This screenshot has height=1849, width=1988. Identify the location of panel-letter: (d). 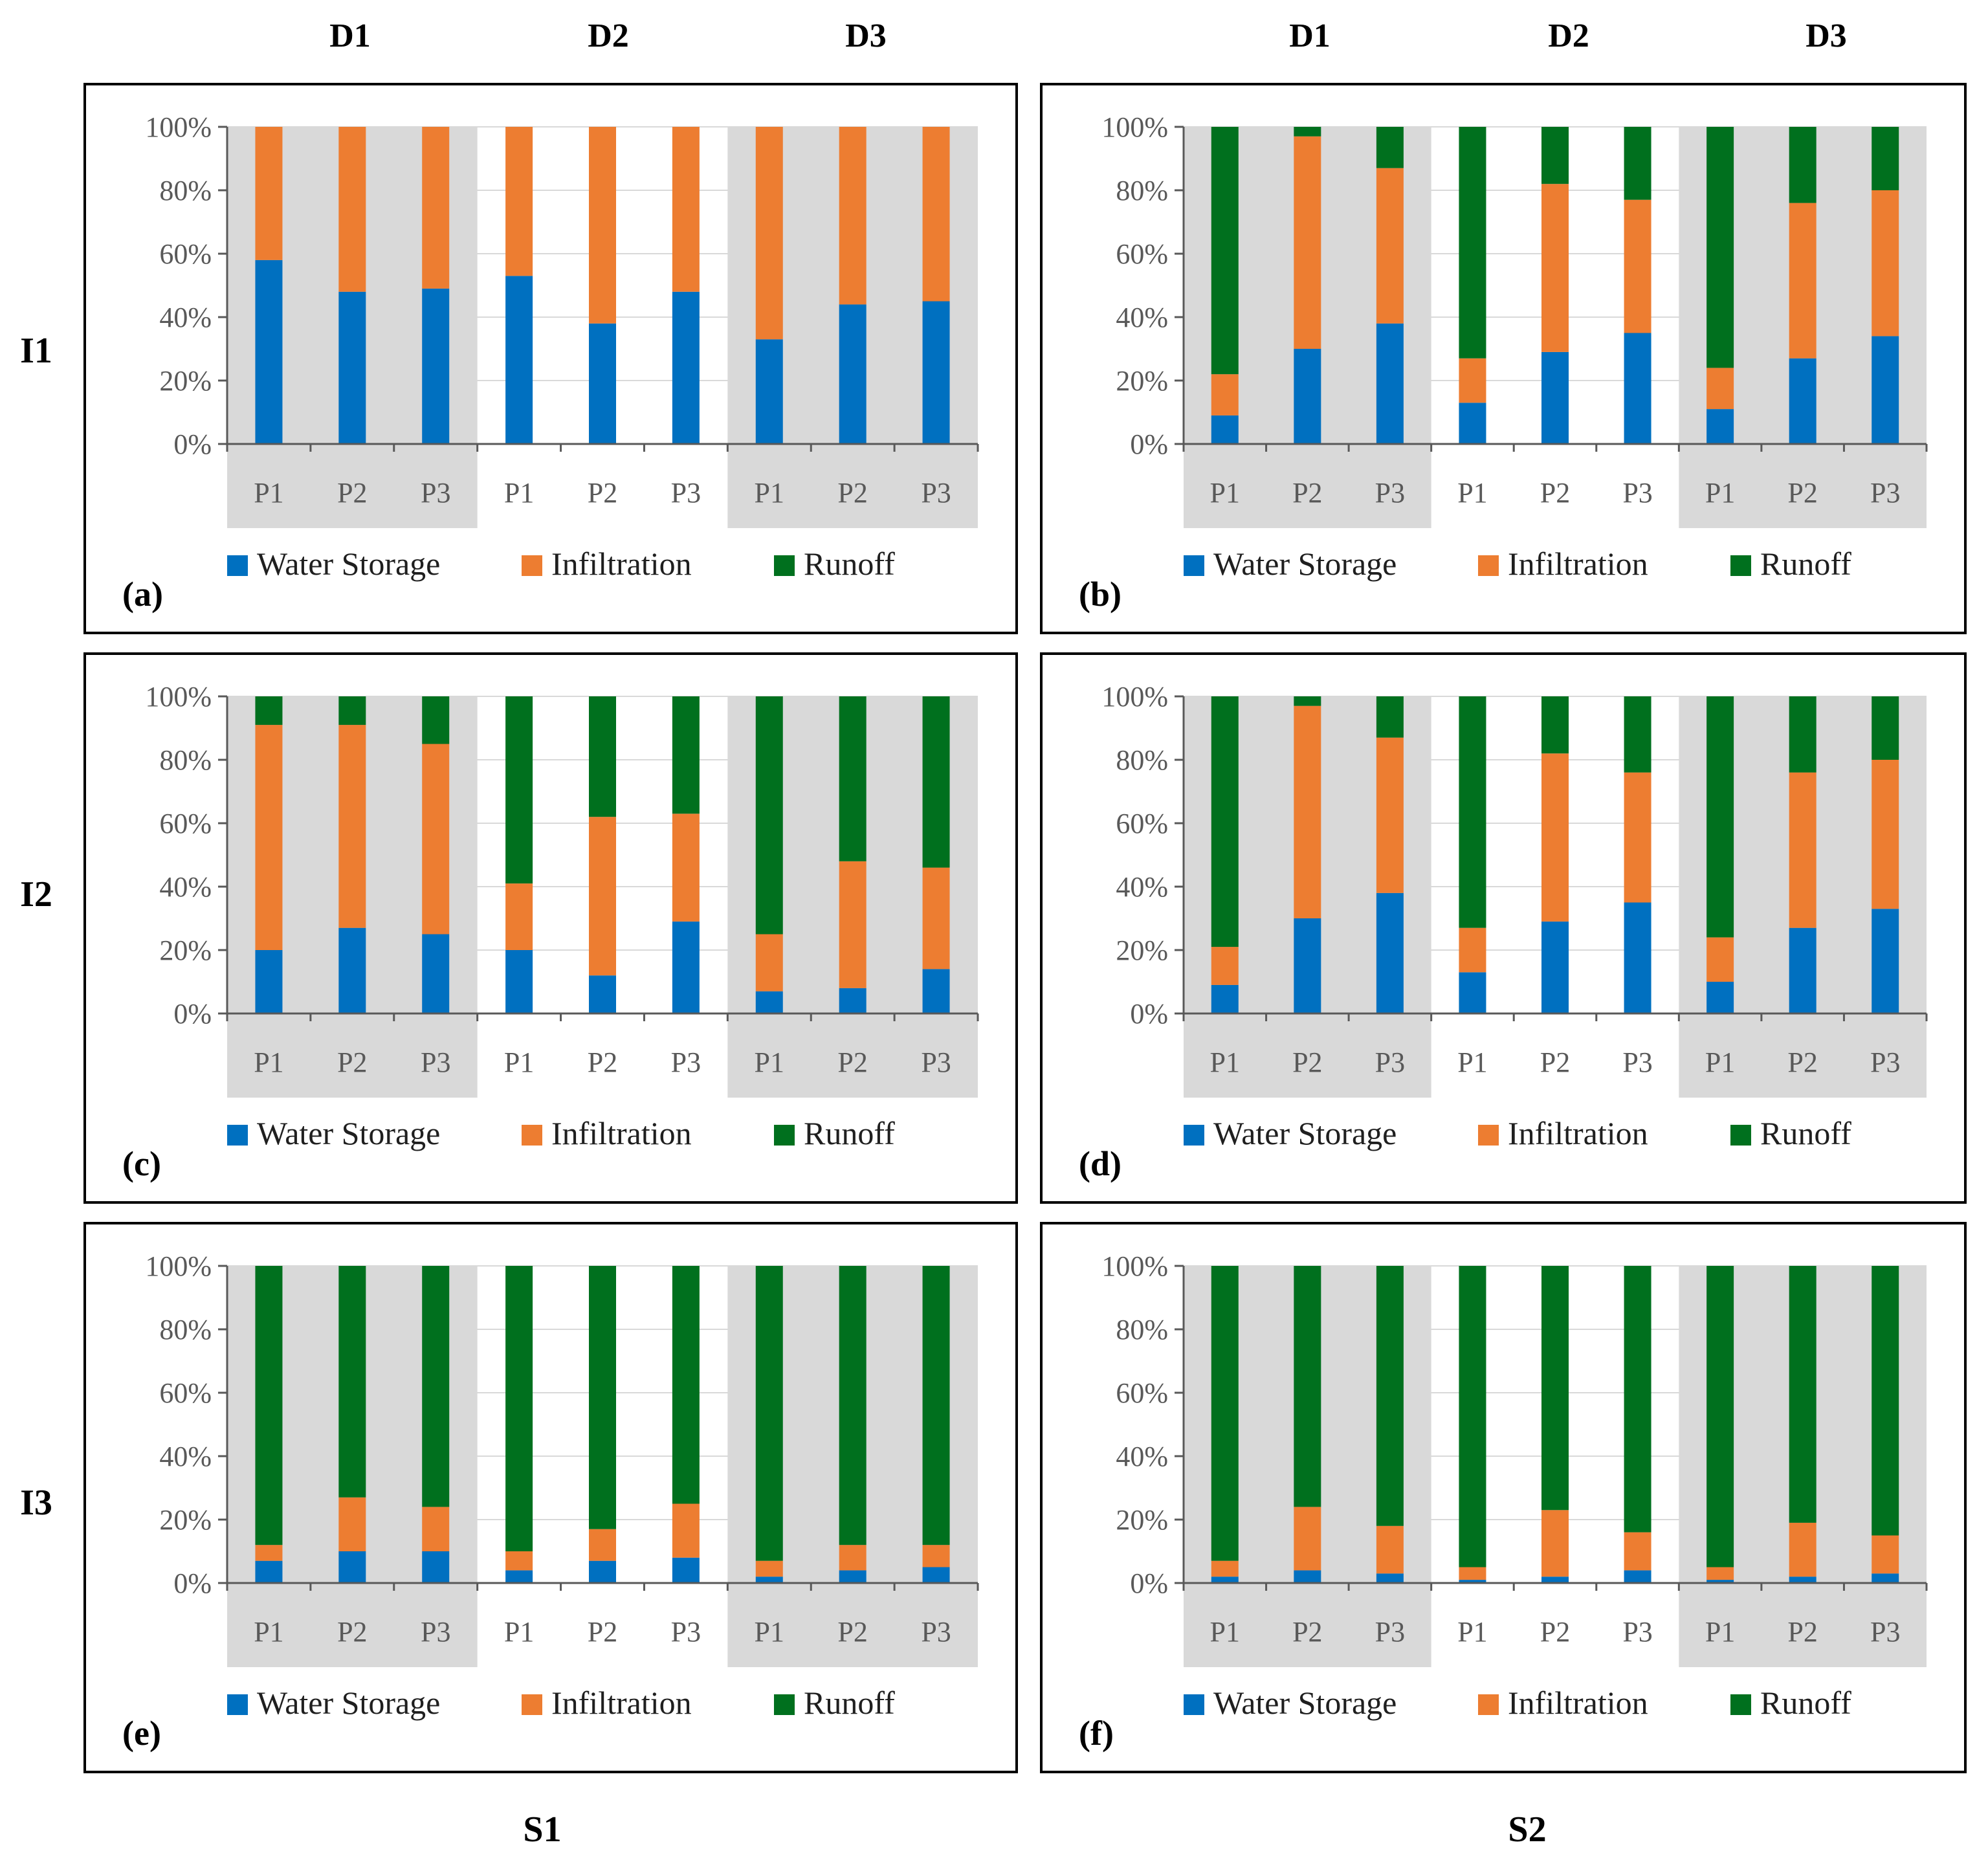
(1100, 1163).